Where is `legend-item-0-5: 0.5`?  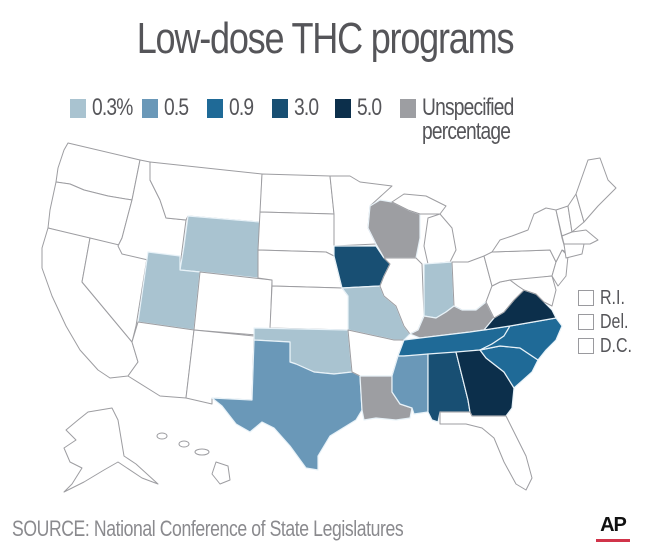
legend-item-0-5: 0.5 is located at coordinates (168, 108).